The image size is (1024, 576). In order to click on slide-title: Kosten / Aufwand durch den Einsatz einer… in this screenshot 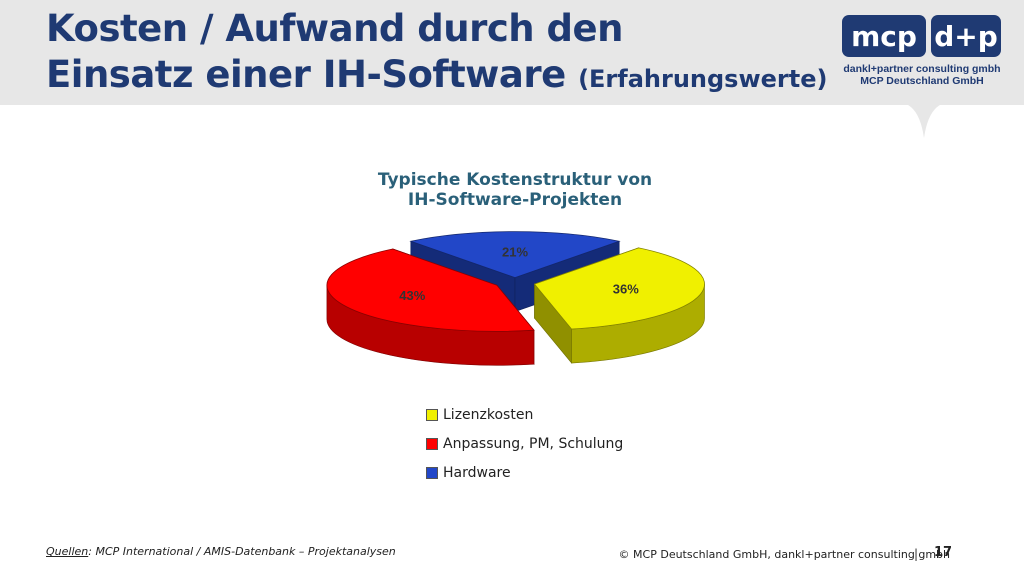, I will do `click(436, 54)`.